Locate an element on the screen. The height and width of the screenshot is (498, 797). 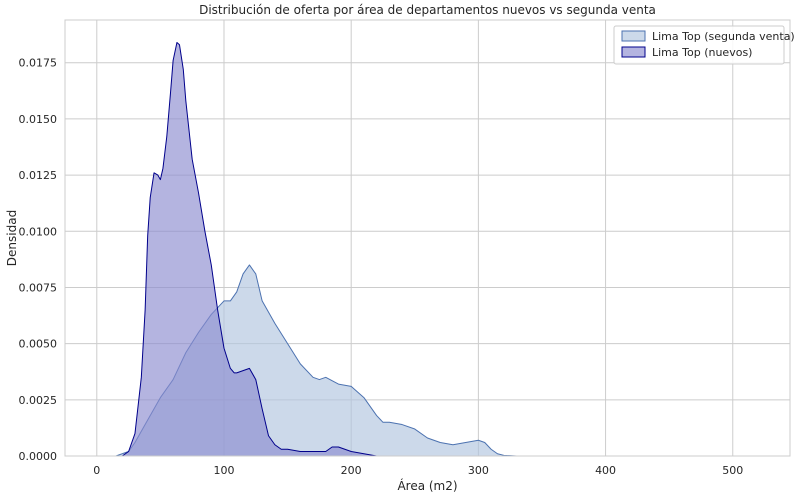
legend-swatch-nuevos is located at coordinates (633, 52).